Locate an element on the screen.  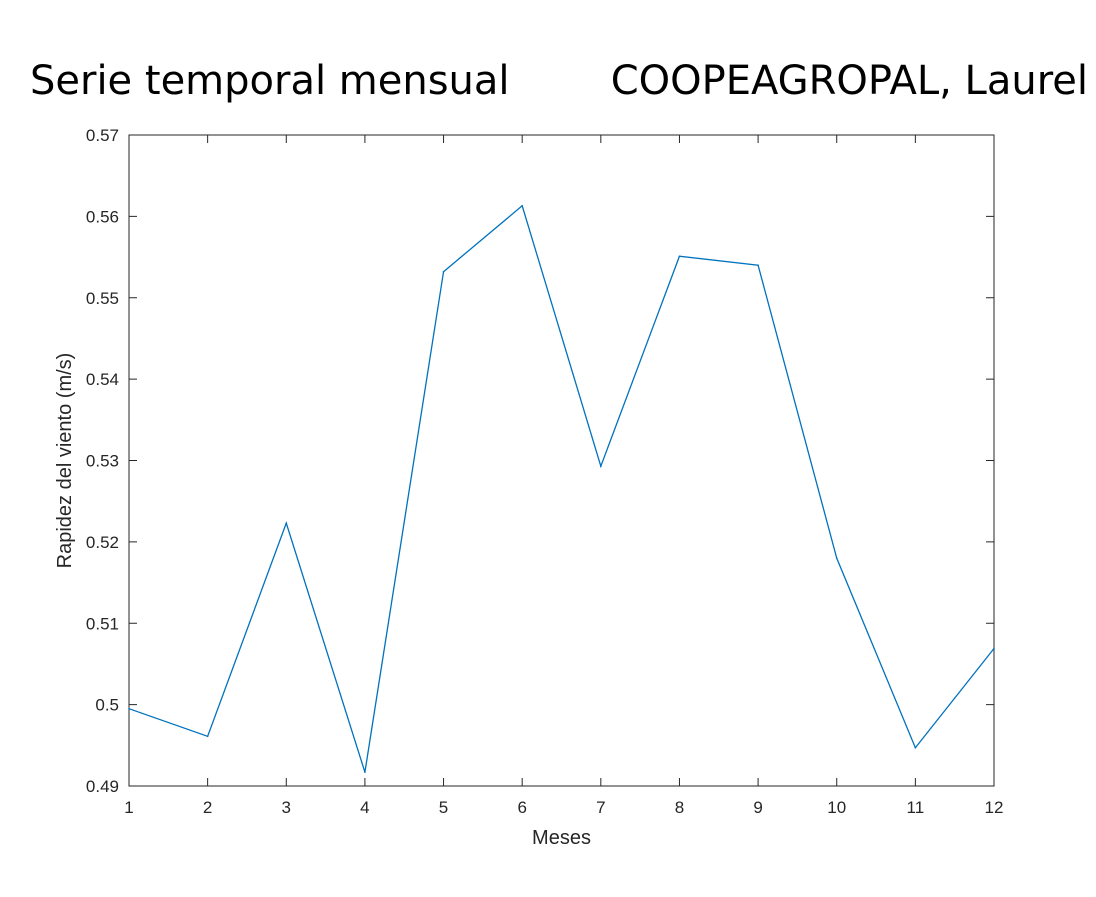
y-tick-label: 0.57 is located at coordinates (102, 135).